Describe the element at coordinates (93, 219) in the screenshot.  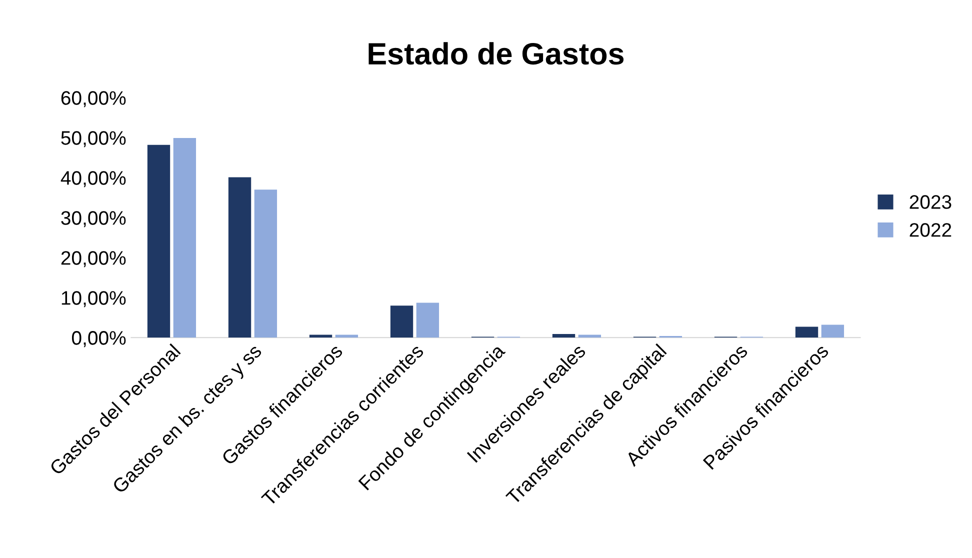
I see `y-tick-label: 30,00%` at that location.